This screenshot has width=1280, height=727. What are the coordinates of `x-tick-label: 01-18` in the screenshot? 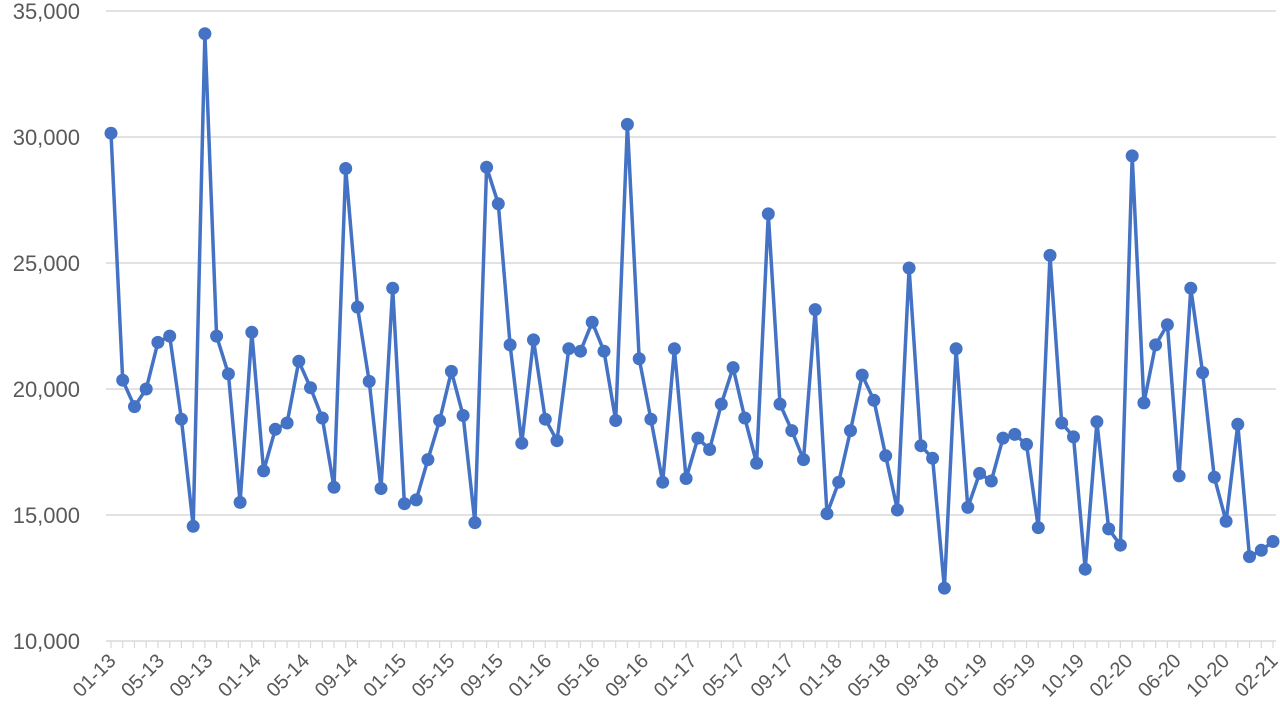 It's located at (821, 676).